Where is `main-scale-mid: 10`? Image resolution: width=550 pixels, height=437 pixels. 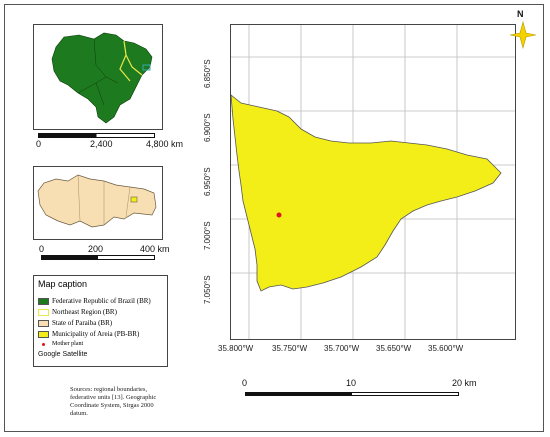 main-scale-mid: 10 is located at coordinates (351, 383).